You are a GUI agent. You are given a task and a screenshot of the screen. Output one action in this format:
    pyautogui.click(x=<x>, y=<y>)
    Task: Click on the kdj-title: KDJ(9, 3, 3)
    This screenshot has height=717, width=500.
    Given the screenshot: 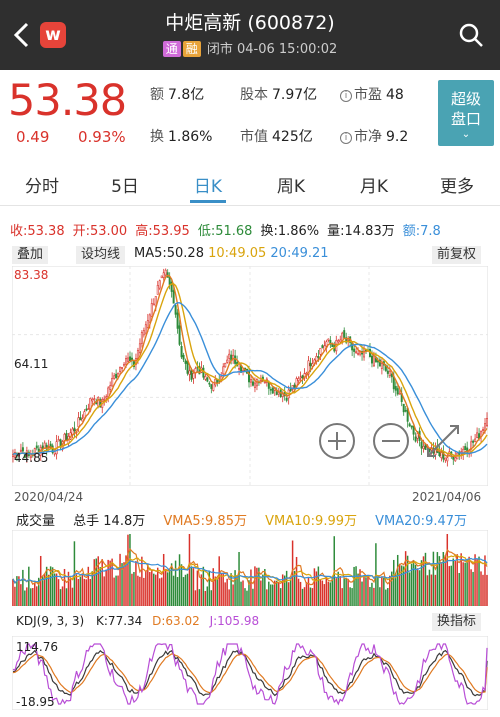 What is the action you would take?
    pyautogui.click(x=50, y=621)
    